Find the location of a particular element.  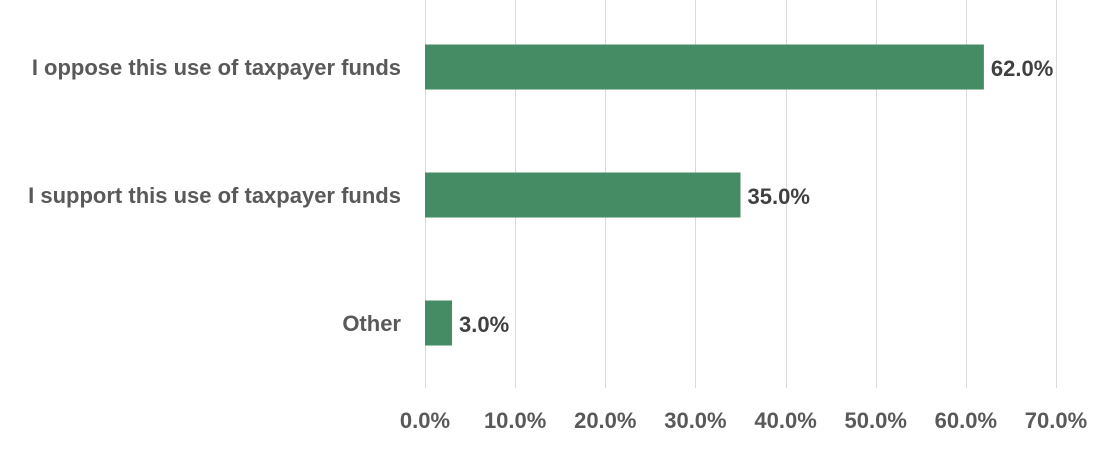

data-label: 3.0% is located at coordinates (484, 324).